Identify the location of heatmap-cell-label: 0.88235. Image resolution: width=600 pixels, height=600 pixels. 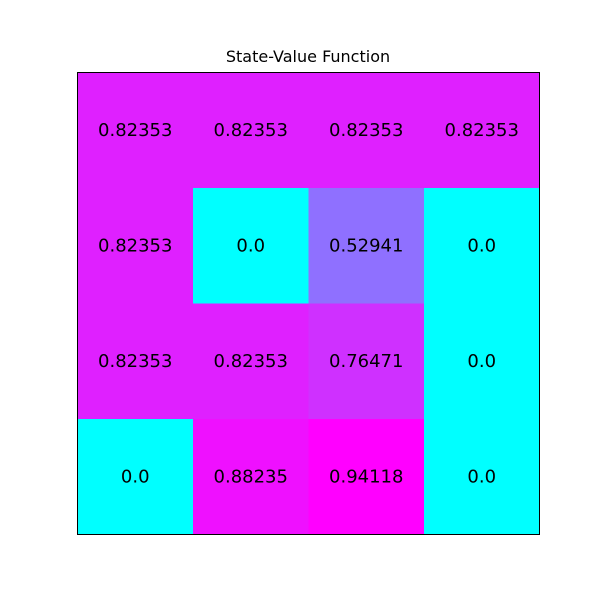
(251, 476).